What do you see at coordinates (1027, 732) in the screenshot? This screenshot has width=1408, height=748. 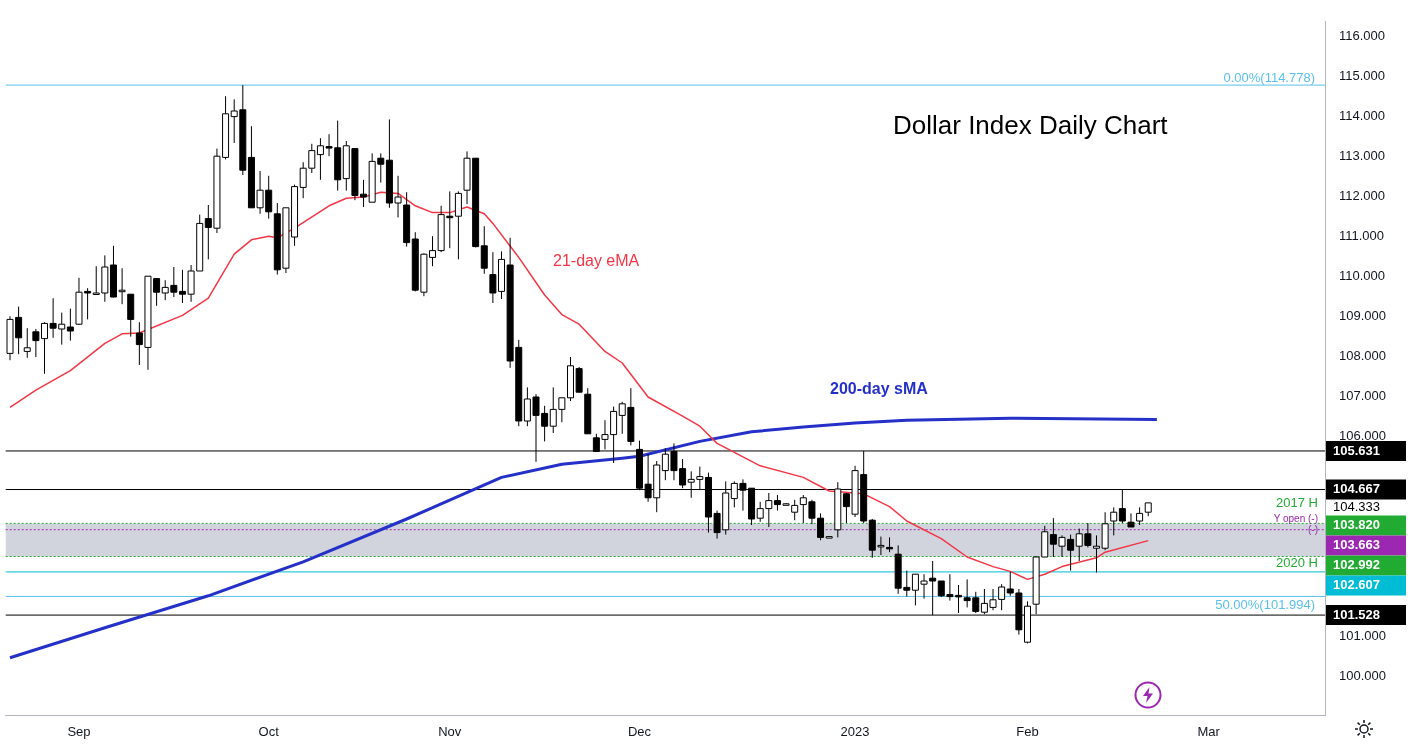 I see `x-tick-label: Feb` at bounding box center [1027, 732].